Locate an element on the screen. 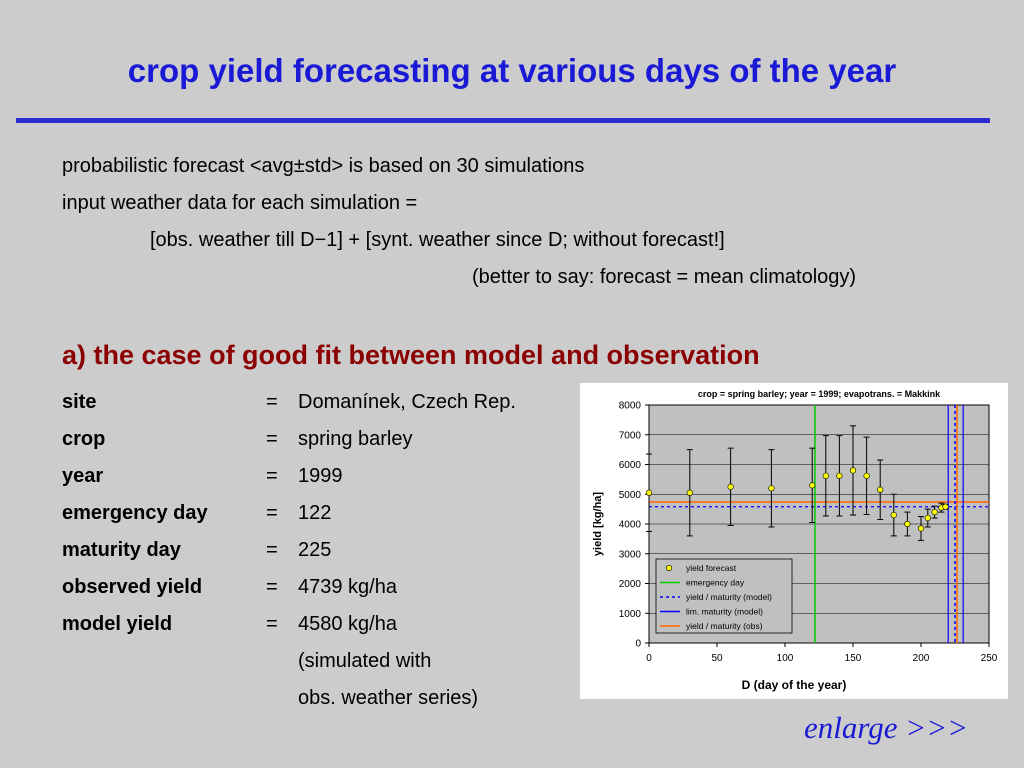 The image size is (1024, 768). property-key: year is located at coordinates (83, 476).